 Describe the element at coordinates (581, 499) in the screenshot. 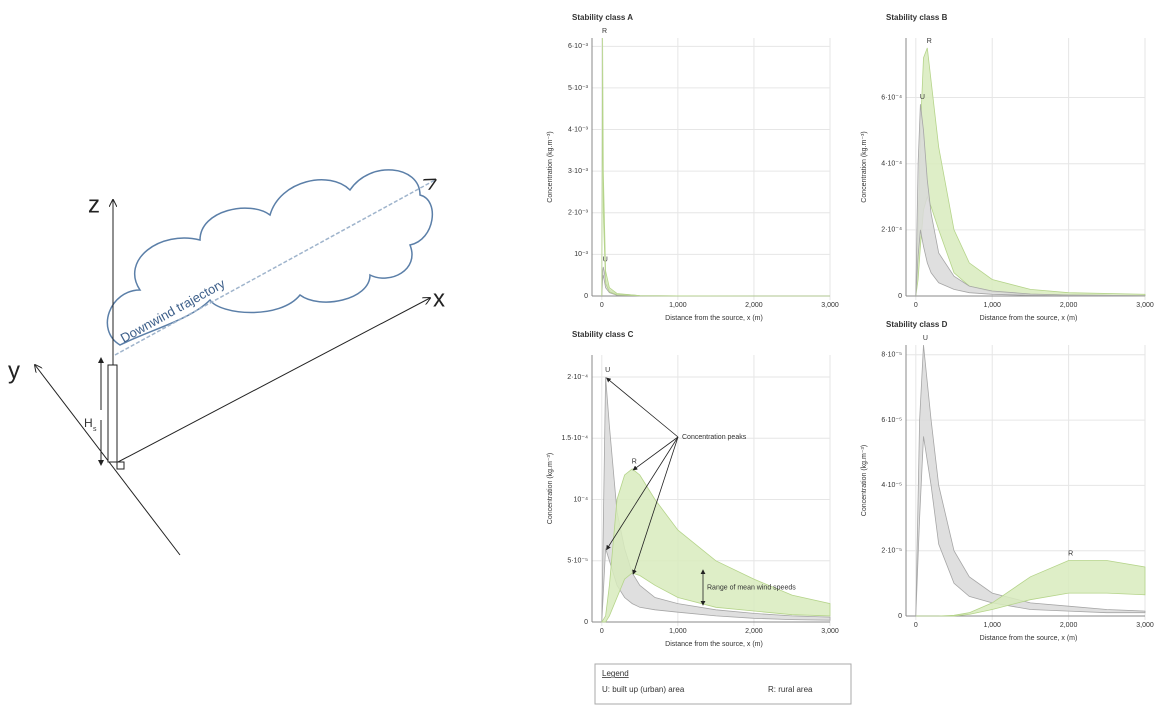

I see `y-tick-label: 10⁻⁴` at that location.